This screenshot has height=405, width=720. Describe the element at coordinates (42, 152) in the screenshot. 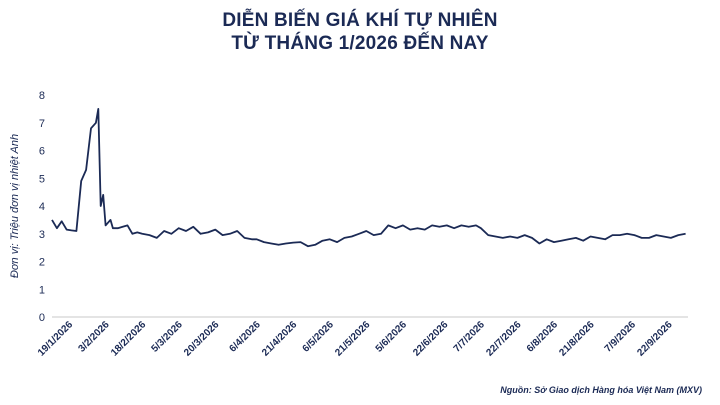

I see `y-tick-label: 6` at that location.